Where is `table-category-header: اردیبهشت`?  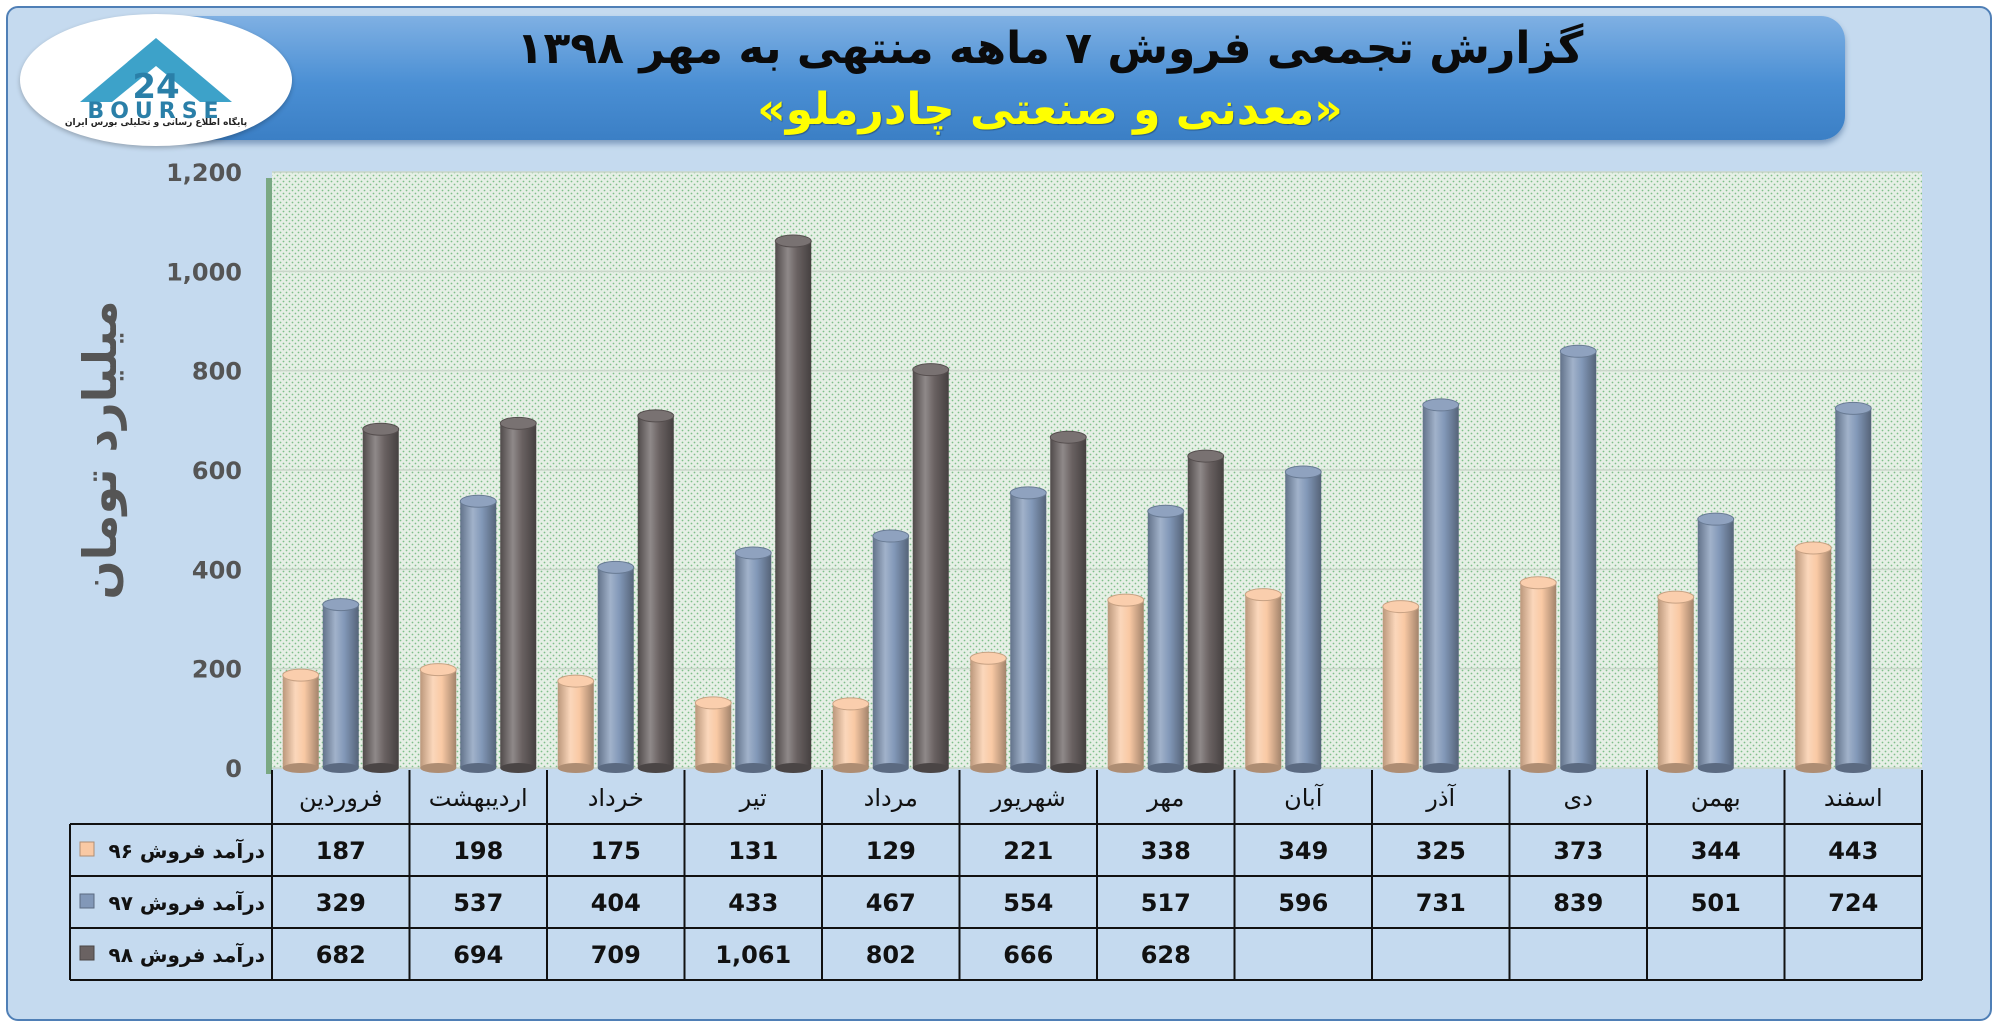
table-category-header: اردیبهشت is located at coordinates (478, 798).